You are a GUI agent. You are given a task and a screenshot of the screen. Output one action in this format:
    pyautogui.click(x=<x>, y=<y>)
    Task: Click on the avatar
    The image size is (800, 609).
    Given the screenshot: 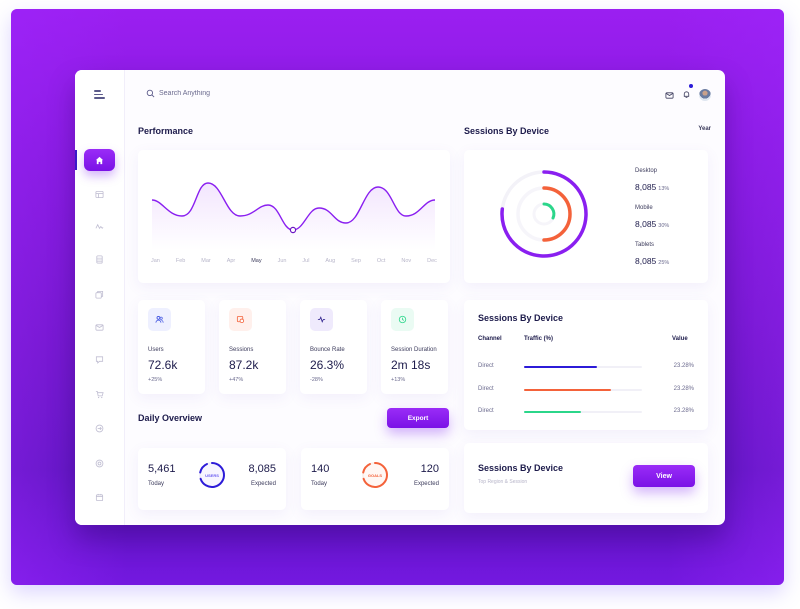 What is the action you would take?
    pyautogui.click(x=705, y=95)
    